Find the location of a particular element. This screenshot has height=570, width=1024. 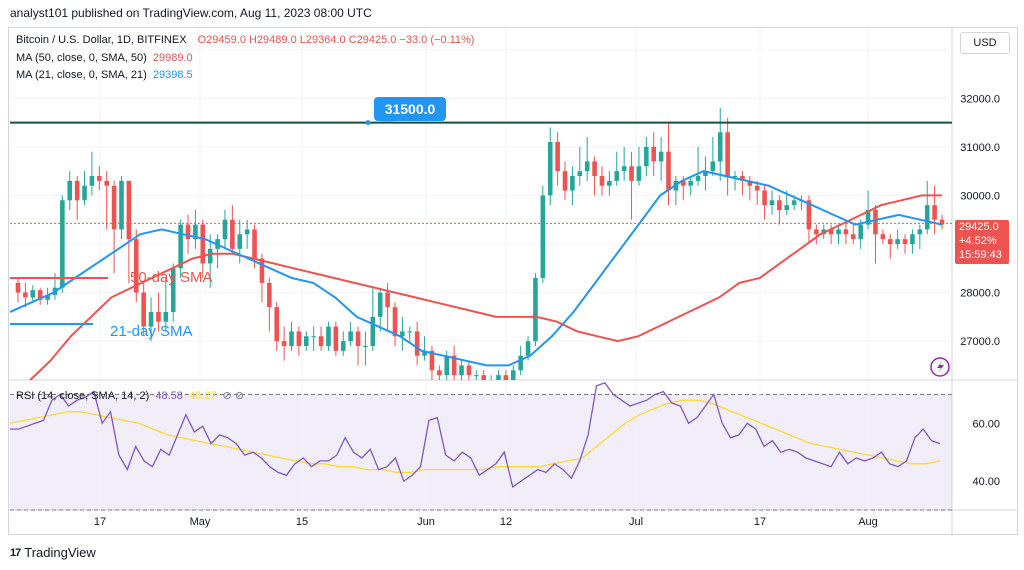

resistance-anchor is located at coordinates (368, 123).